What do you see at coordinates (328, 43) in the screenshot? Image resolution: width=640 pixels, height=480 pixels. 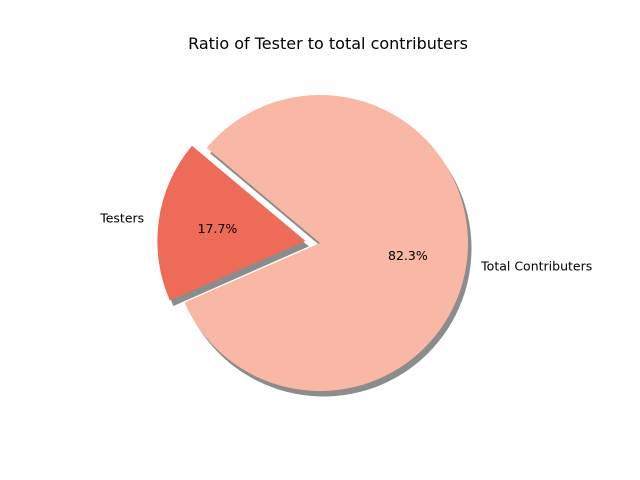 I see `chart-title: Ratio of Tester to total contributers` at bounding box center [328, 43].